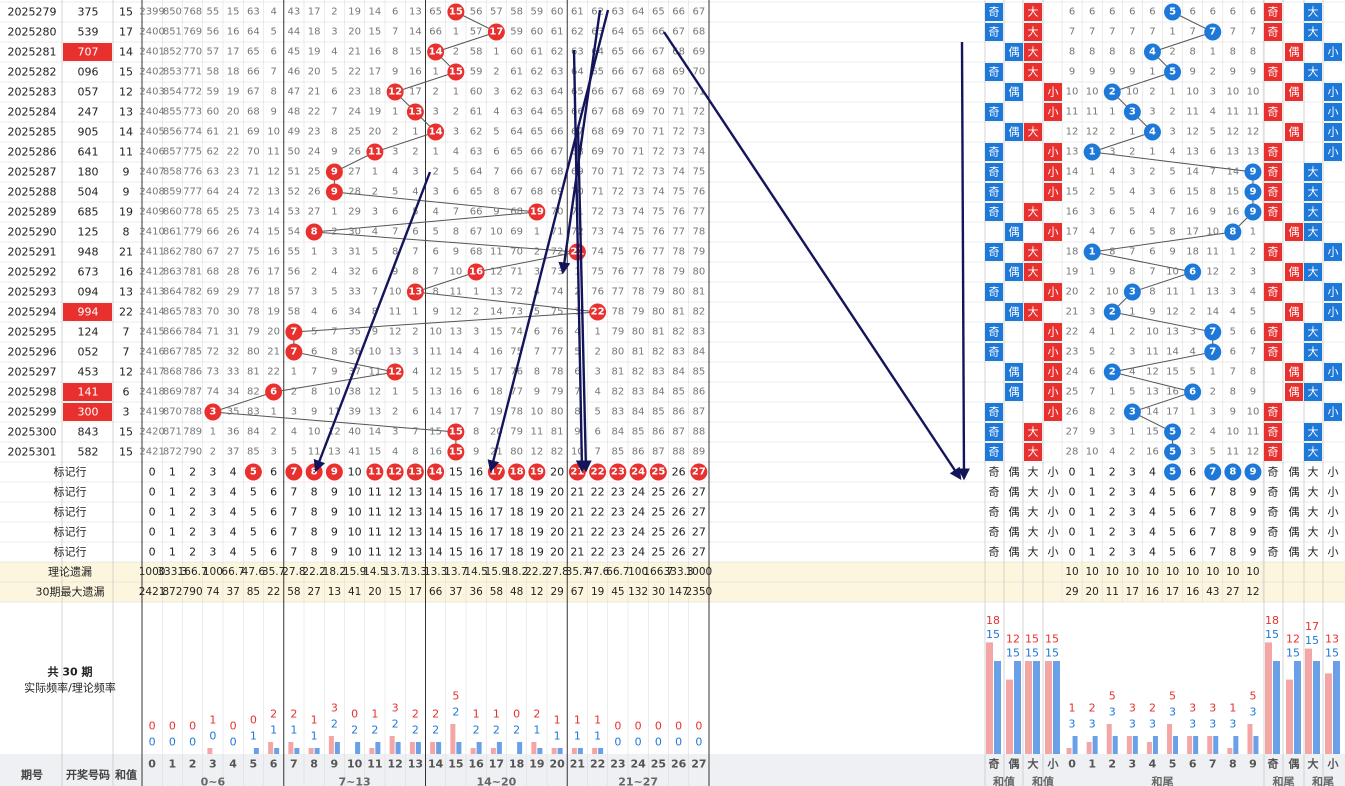 The image size is (1345, 786). What do you see at coordinates (395, 724) in the screenshot?
I see `sum-freq-theory-label: 2` at bounding box center [395, 724].